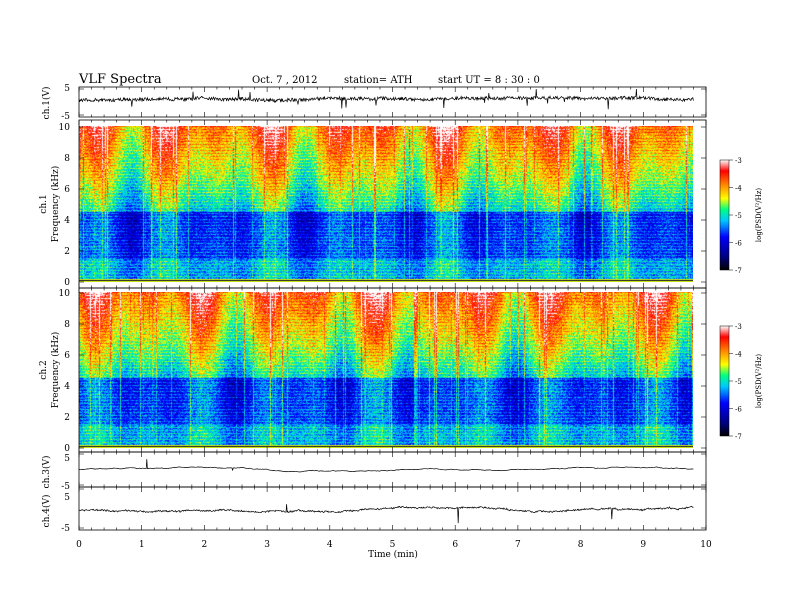  I want to click on ch1-colorbar-ticks: -3 -4 -5 -6 -7, so click(735, 216).